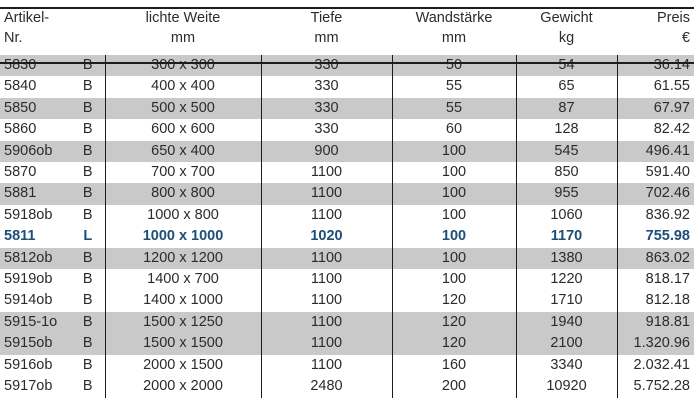  I want to click on column-header-preis: Preis €, so click(655, 27).